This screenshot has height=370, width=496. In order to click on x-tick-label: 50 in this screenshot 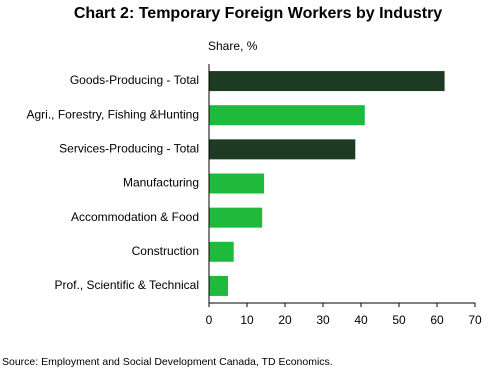, I will do `click(399, 320)`.